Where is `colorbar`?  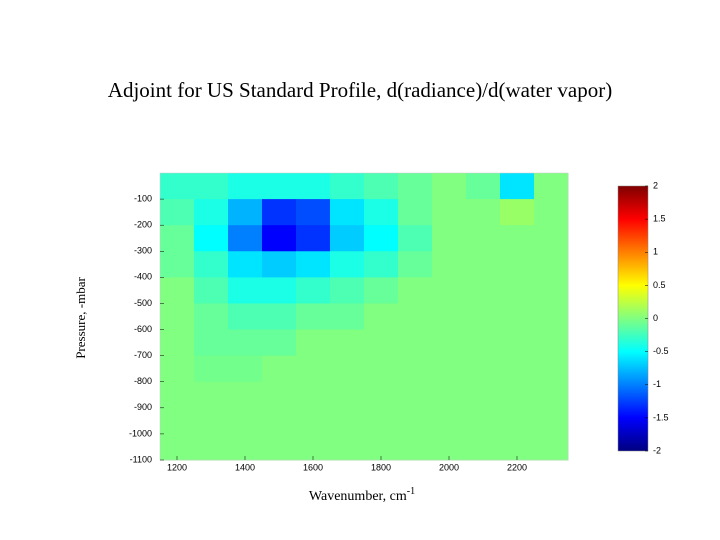 colorbar is located at coordinates (633, 318).